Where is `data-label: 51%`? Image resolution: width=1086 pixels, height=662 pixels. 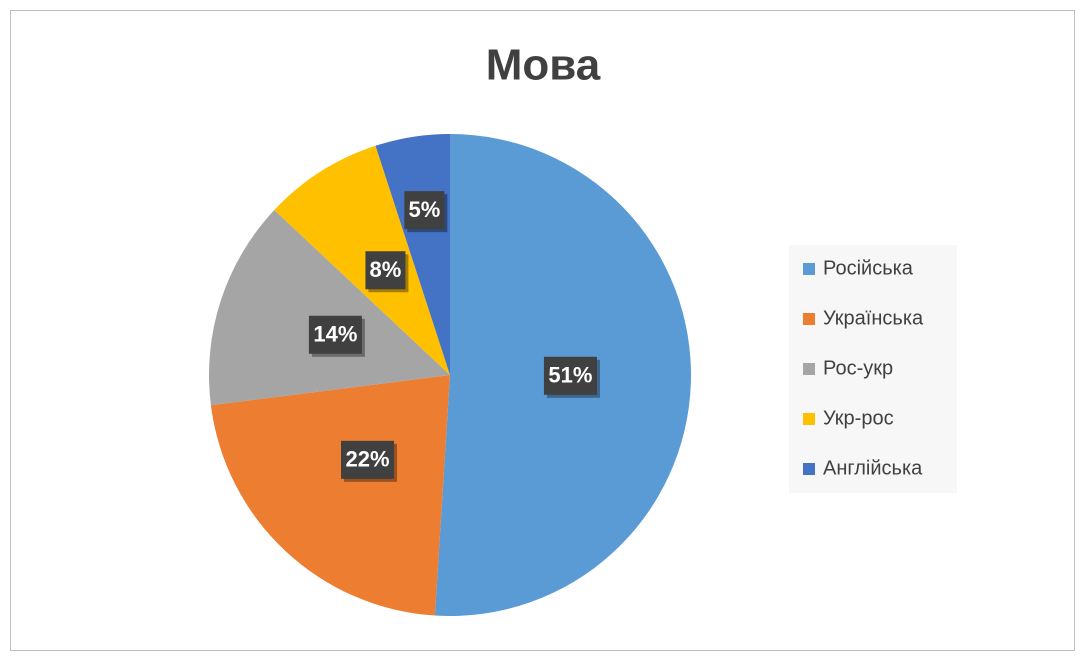
data-label: 51% is located at coordinates (570, 375).